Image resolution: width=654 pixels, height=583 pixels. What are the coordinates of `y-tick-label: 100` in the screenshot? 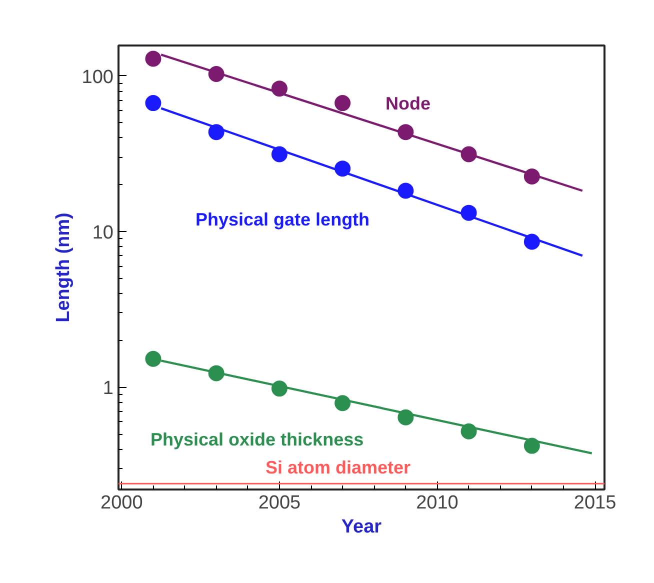 It's located at (98, 77).